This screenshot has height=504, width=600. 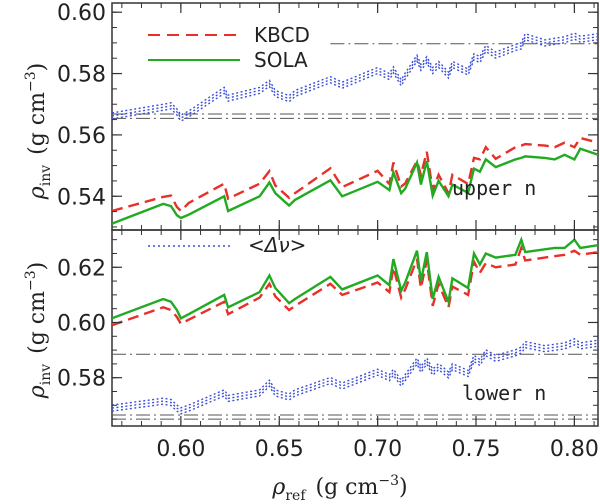 I want to click on lower-y-label-close: ), so click(x=37, y=266).